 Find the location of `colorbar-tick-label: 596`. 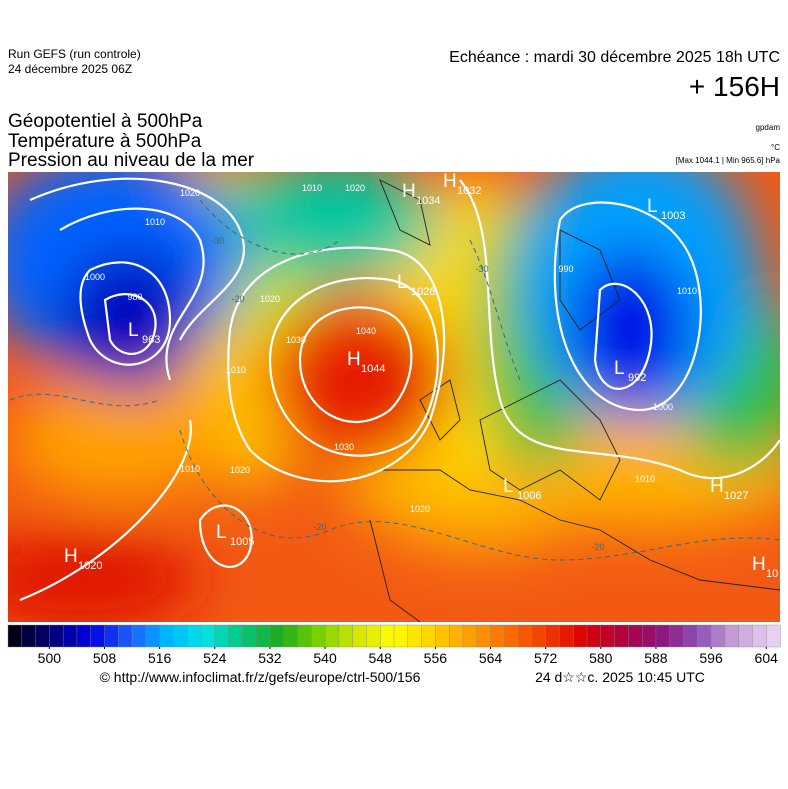

colorbar-tick-label: 596 is located at coordinates (711, 658).